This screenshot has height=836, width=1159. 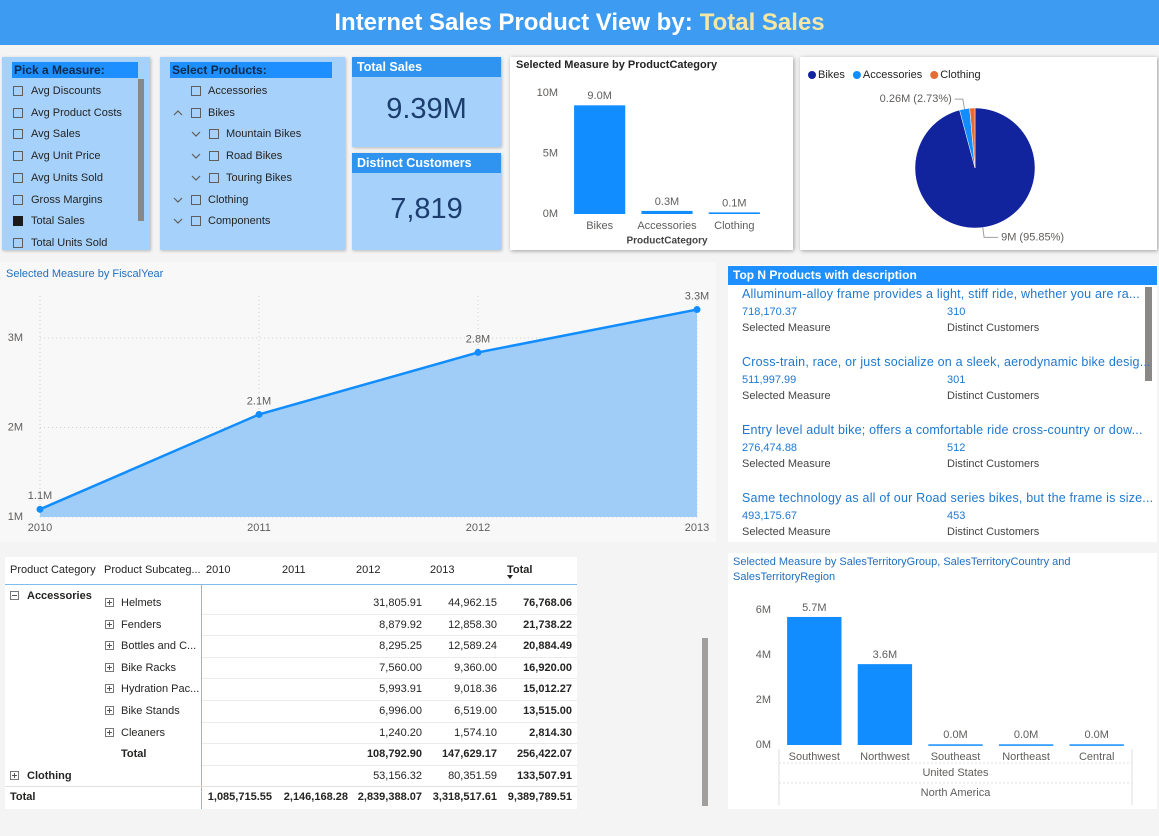 What do you see at coordinates (74, 157) in the screenshot?
I see `slicer-item: Avg Unit Price` at bounding box center [74, 157].